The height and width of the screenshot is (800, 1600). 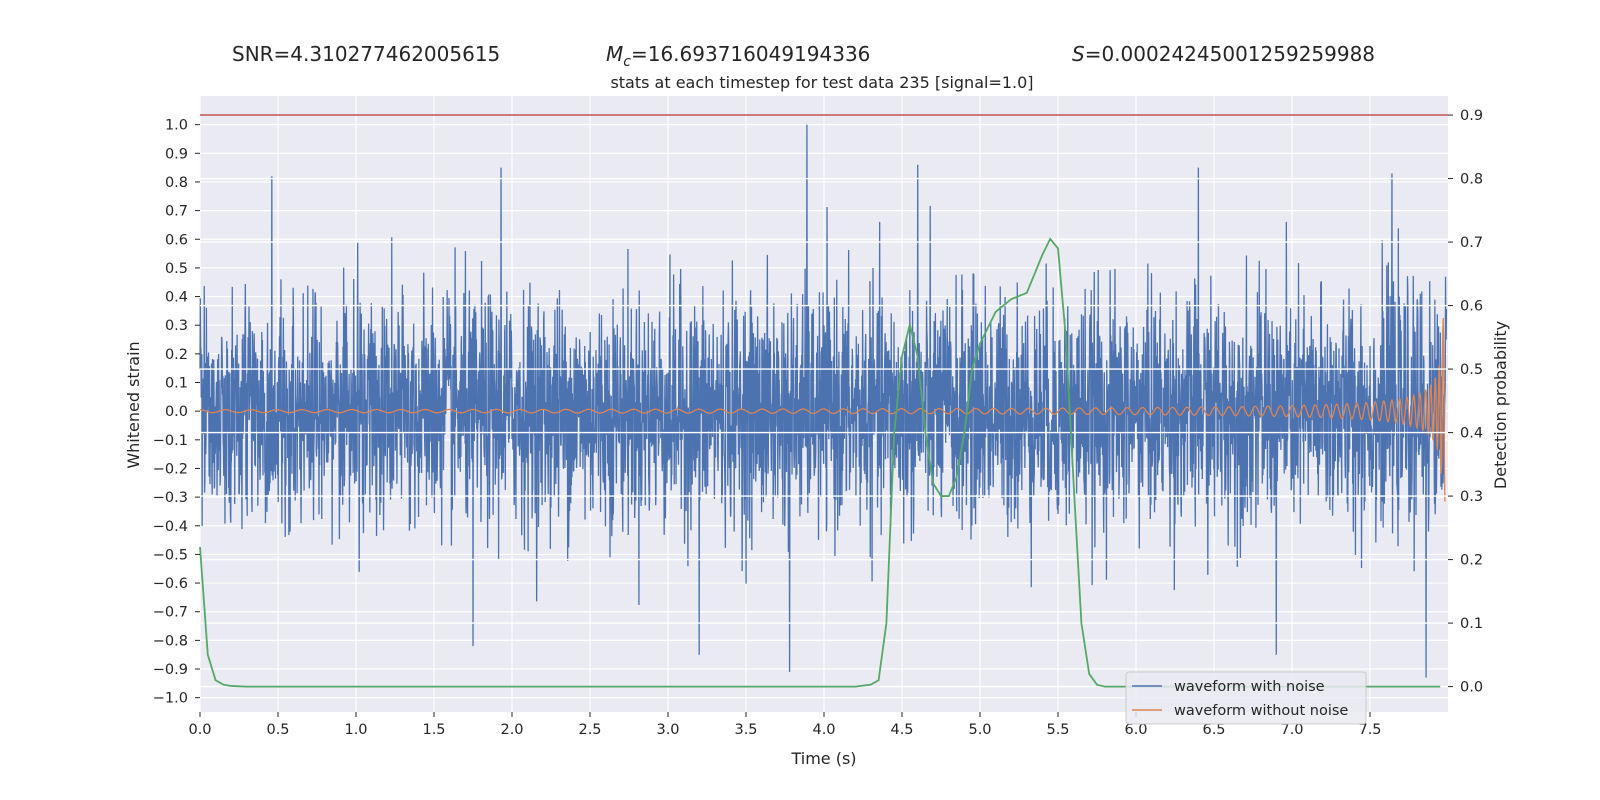 What do you see at coordinates (1213, 730) in the screenshot?
I see `x-tick-label: 6.5` at bounding box center [1213, 730].